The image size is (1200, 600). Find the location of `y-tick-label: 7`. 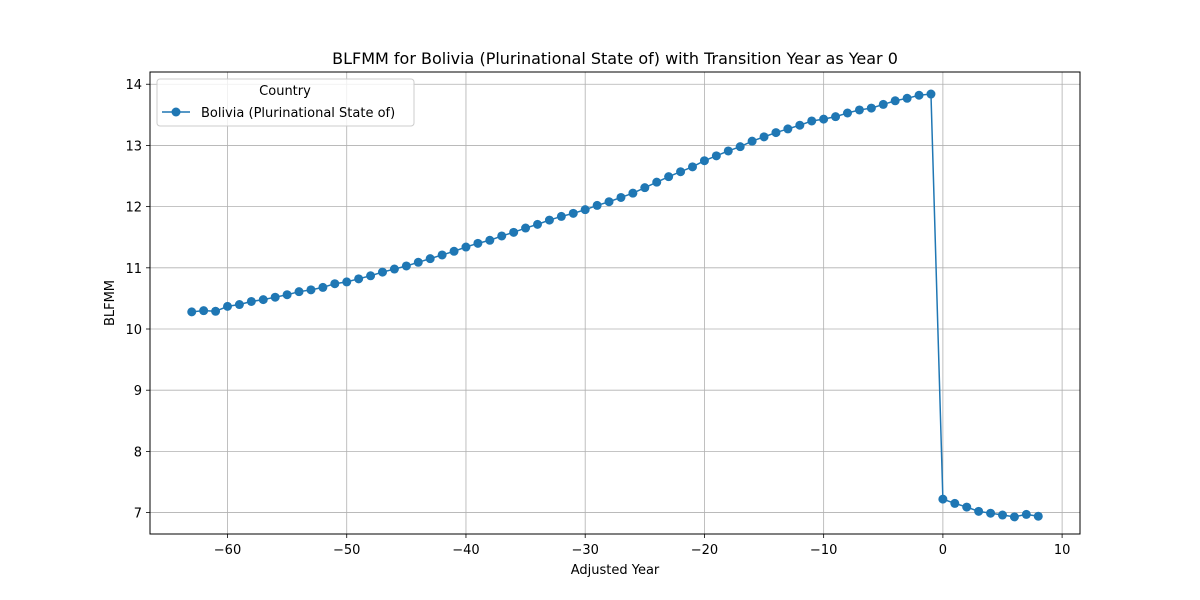

y-tick-label: 7 is located at coordinates (138, 514).